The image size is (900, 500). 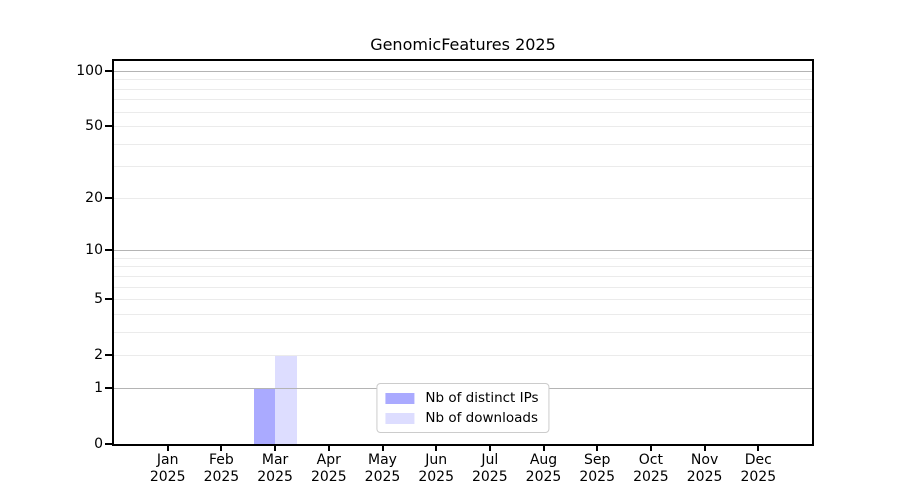 What do you see at coordinates (275, 468) in the screenshot?
I see `x-tick-label: Mar 2025` at bounding box center [275, 468].